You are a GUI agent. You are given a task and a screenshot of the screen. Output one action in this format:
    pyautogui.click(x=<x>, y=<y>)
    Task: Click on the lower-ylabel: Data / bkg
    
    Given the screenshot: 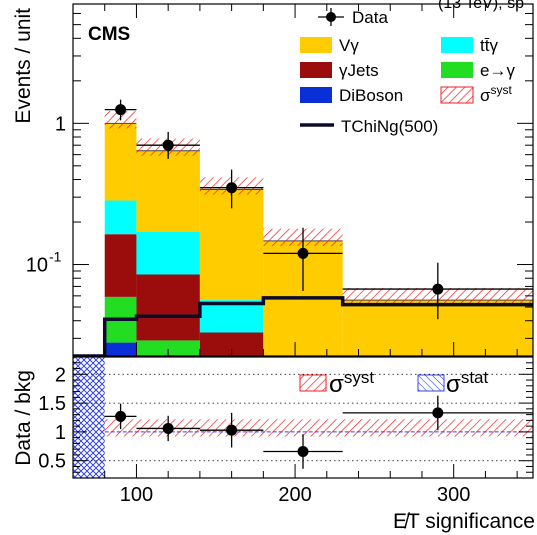 What is the action you would take?
    pyautogui.click(x=23, y=418)
    